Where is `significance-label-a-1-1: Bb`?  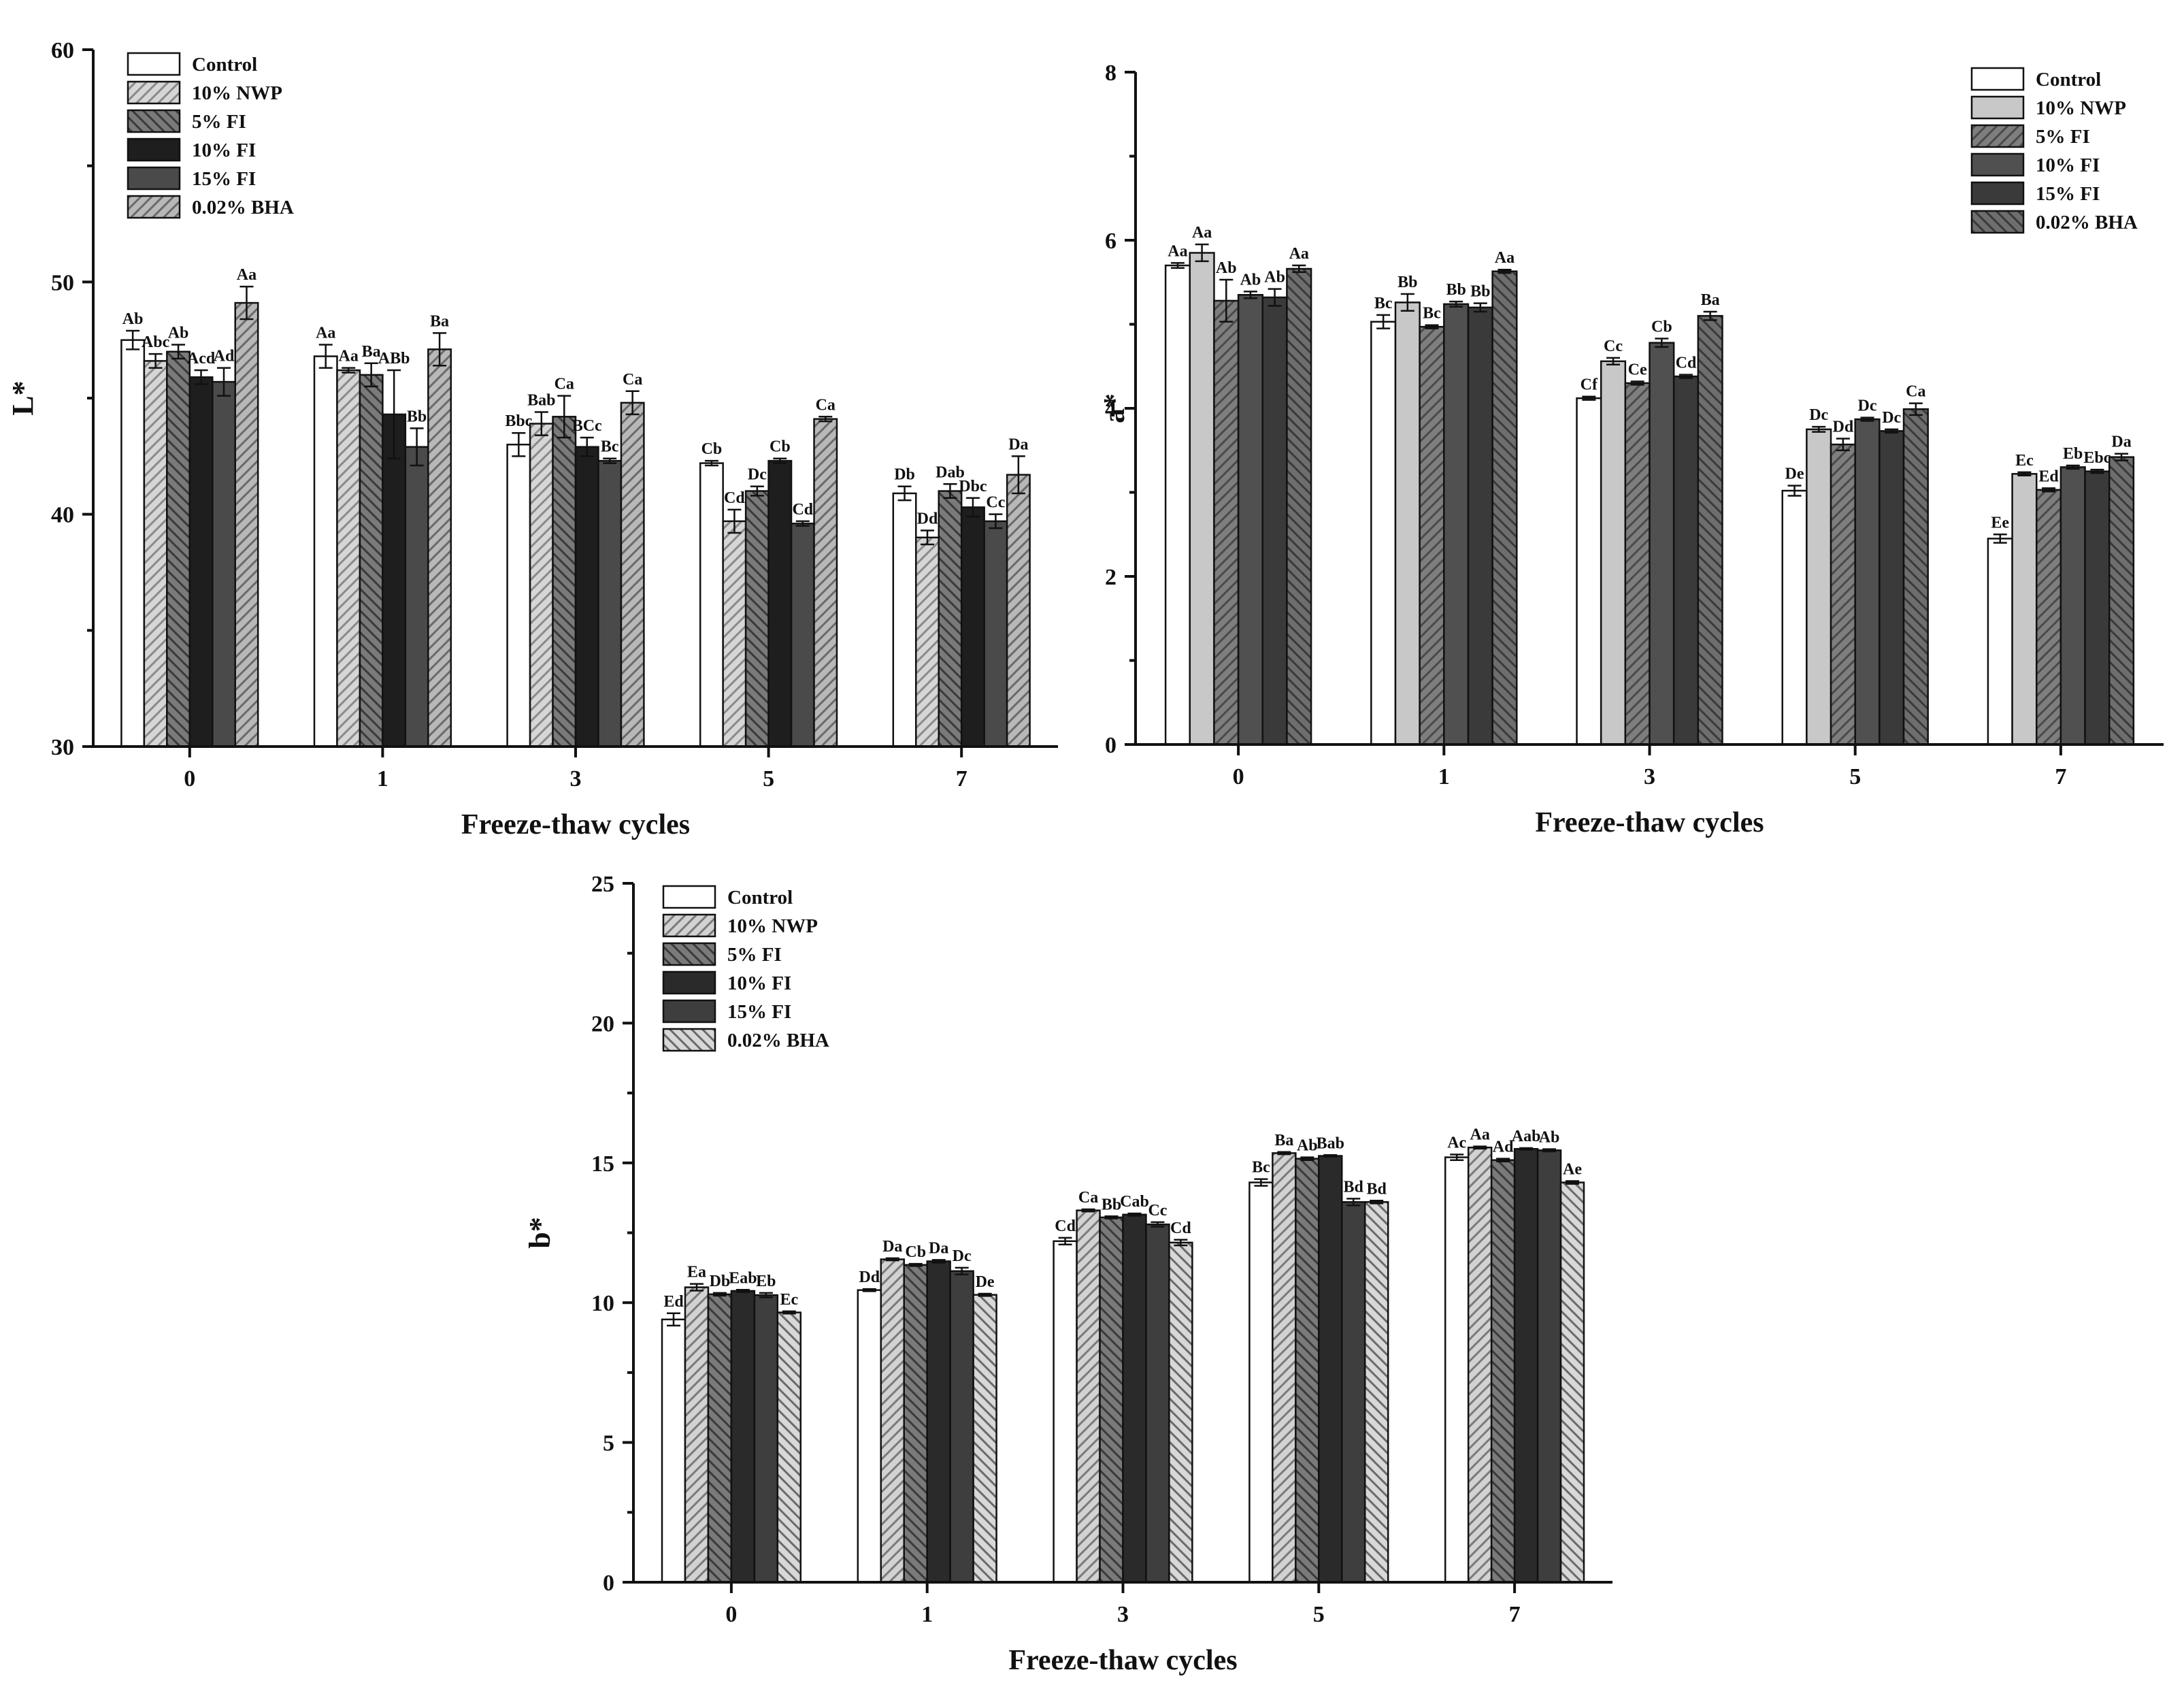
significance-label-a-1-1: Bb is located at coordinates (1407, 282).